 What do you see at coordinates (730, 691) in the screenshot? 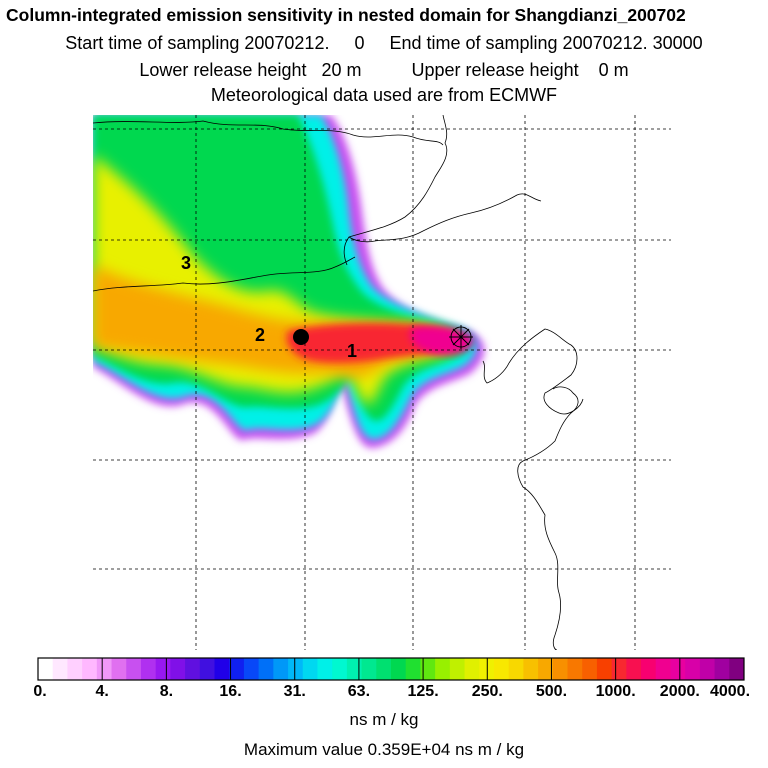
I see `colorbar-tick-label: 4000.` at bounding box center [730, 691].